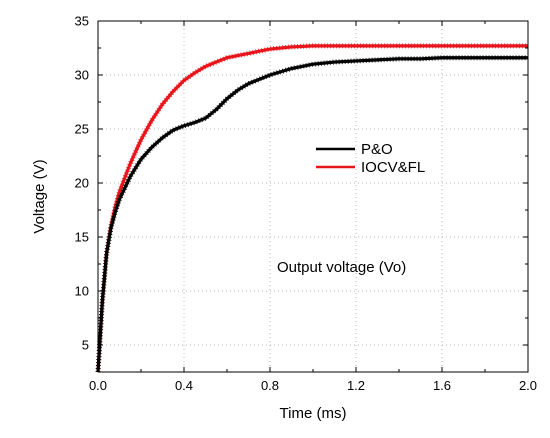  What do you see at coordinates (341, 267) in the screenshot?
I see `chart-annotation: Output voltage (Vo)` at bounding box center [341, 267].